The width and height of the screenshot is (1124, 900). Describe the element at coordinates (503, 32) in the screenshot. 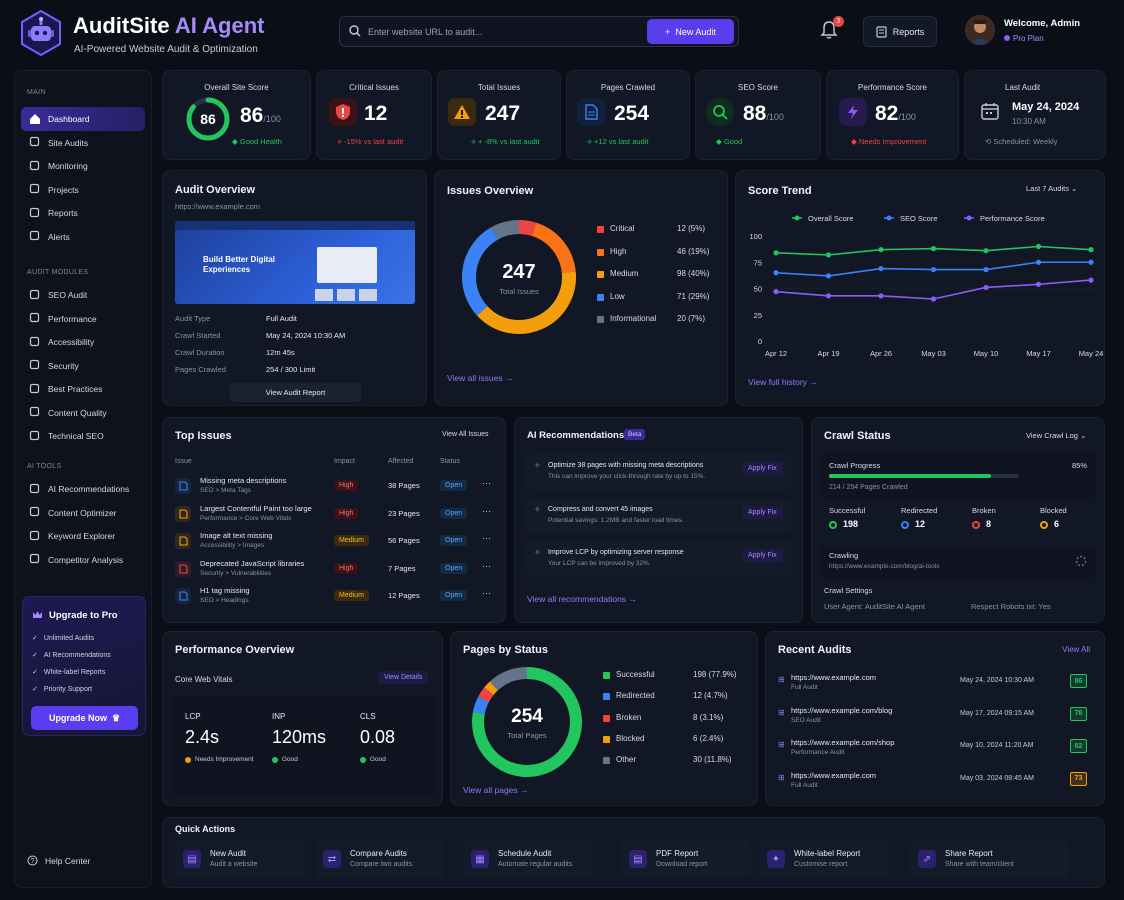

I see `url-search-input` at that location.